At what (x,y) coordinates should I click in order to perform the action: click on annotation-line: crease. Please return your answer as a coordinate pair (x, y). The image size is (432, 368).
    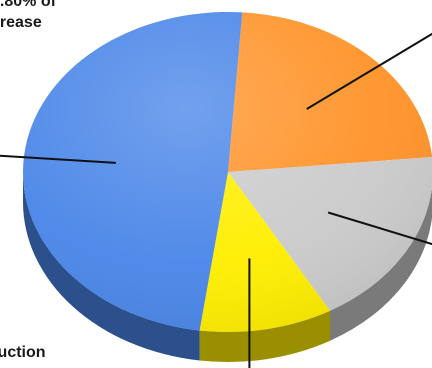
    Looking at the image, I should click on (21, 22).